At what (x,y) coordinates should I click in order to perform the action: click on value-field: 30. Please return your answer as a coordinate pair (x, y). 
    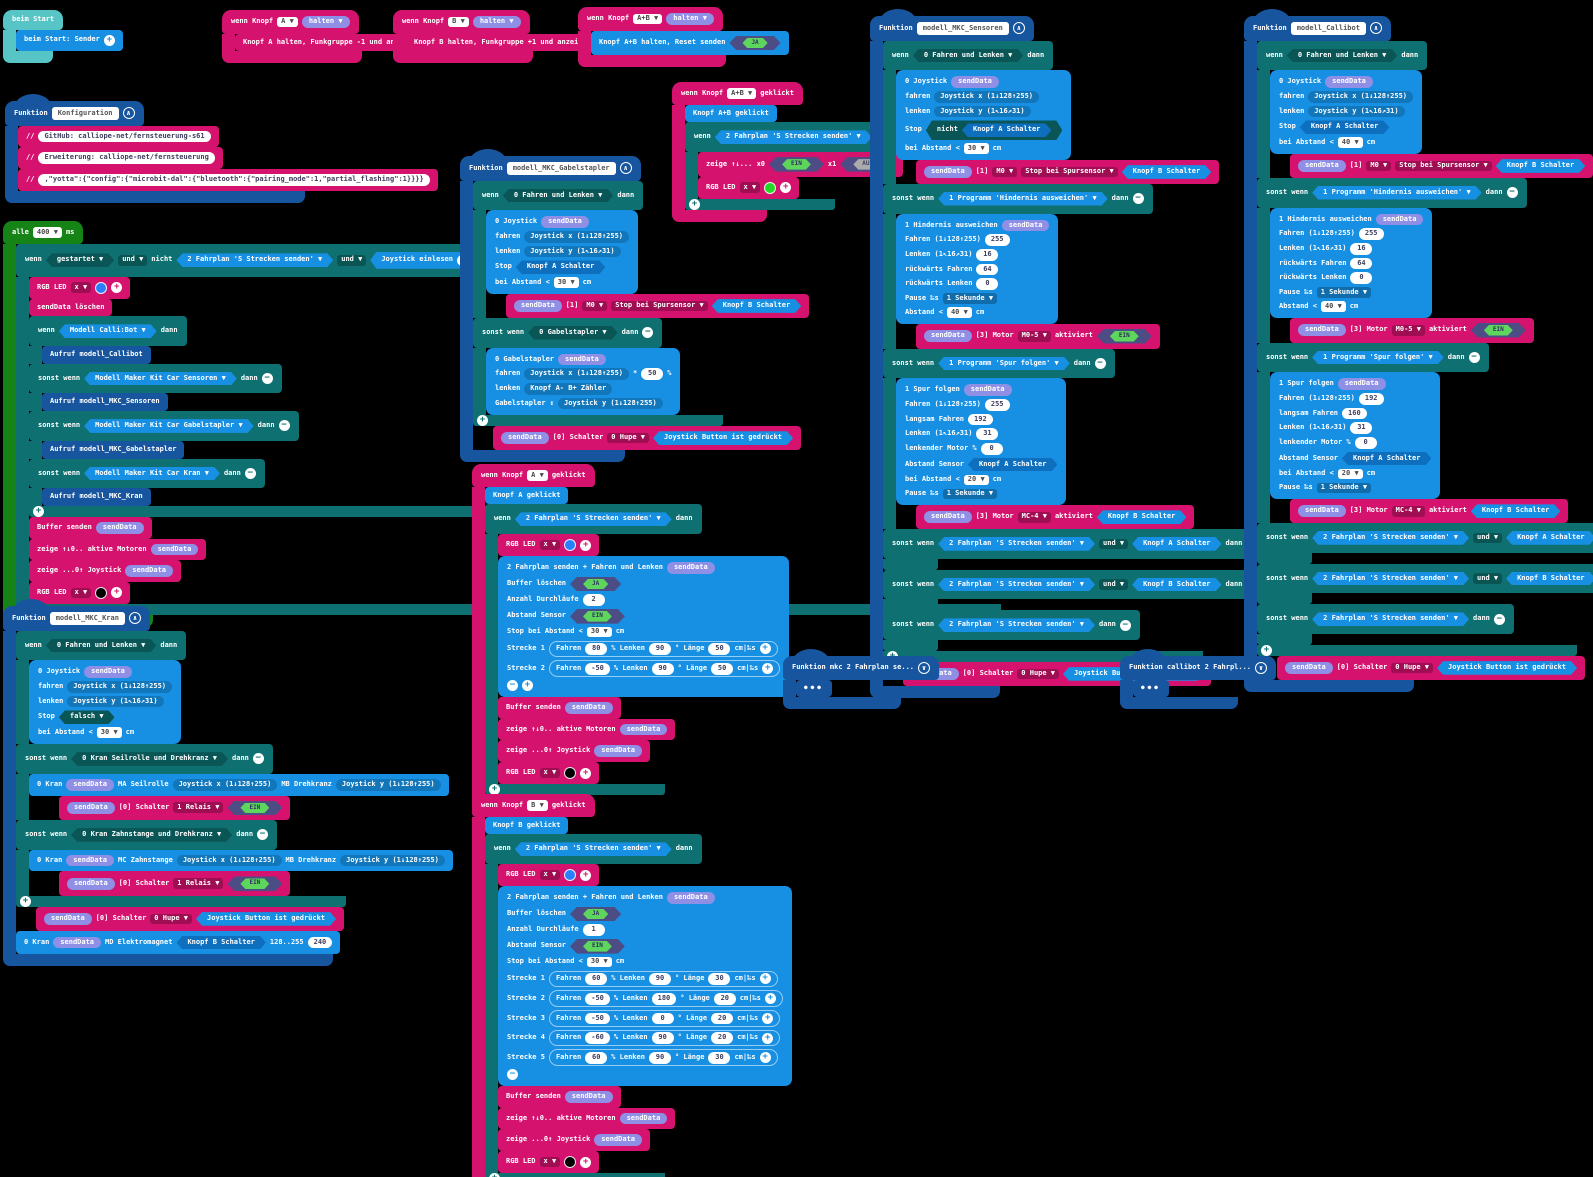
    Looking at the image, I should click on (719, 1057).